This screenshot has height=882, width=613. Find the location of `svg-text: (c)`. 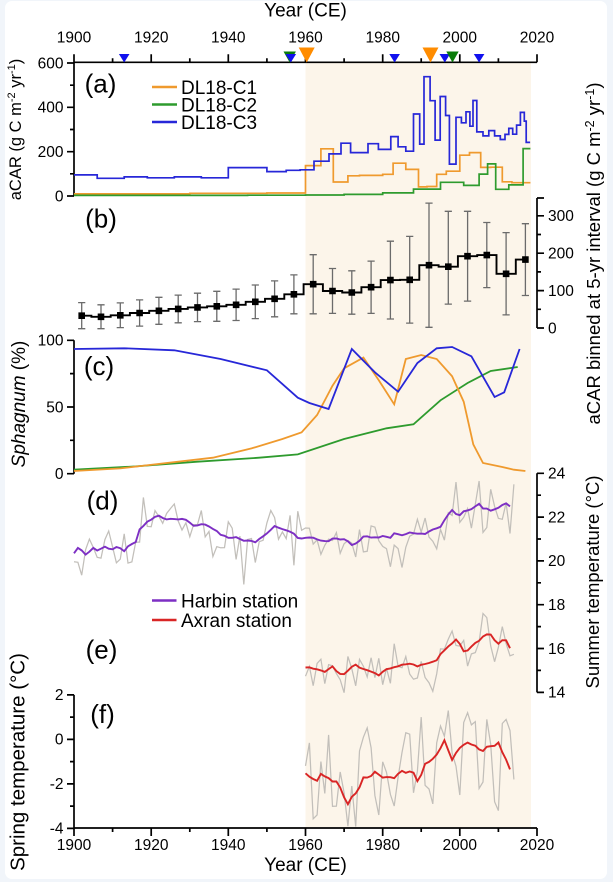

svg-text: (c) is located at coordinates (99, 366).